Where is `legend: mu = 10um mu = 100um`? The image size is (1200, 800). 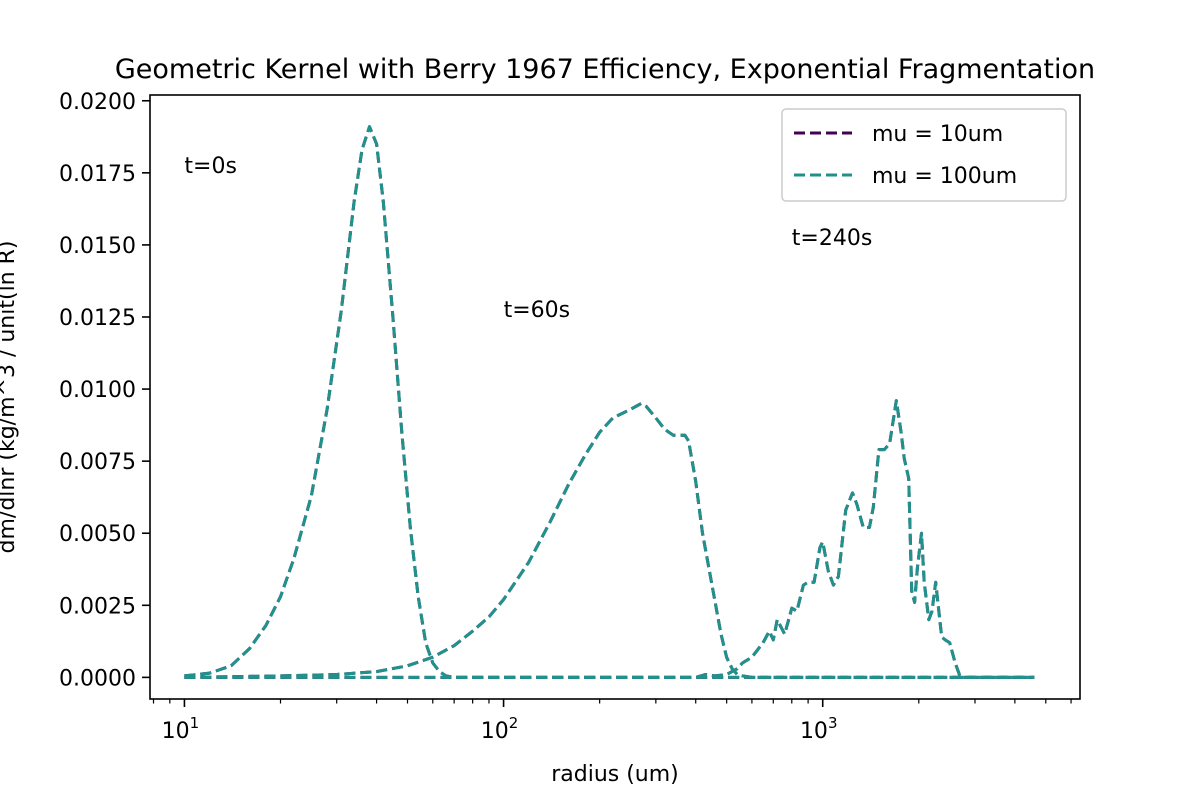 legend: mu = 10um mu = 100um is located at coordinates (924, 155).